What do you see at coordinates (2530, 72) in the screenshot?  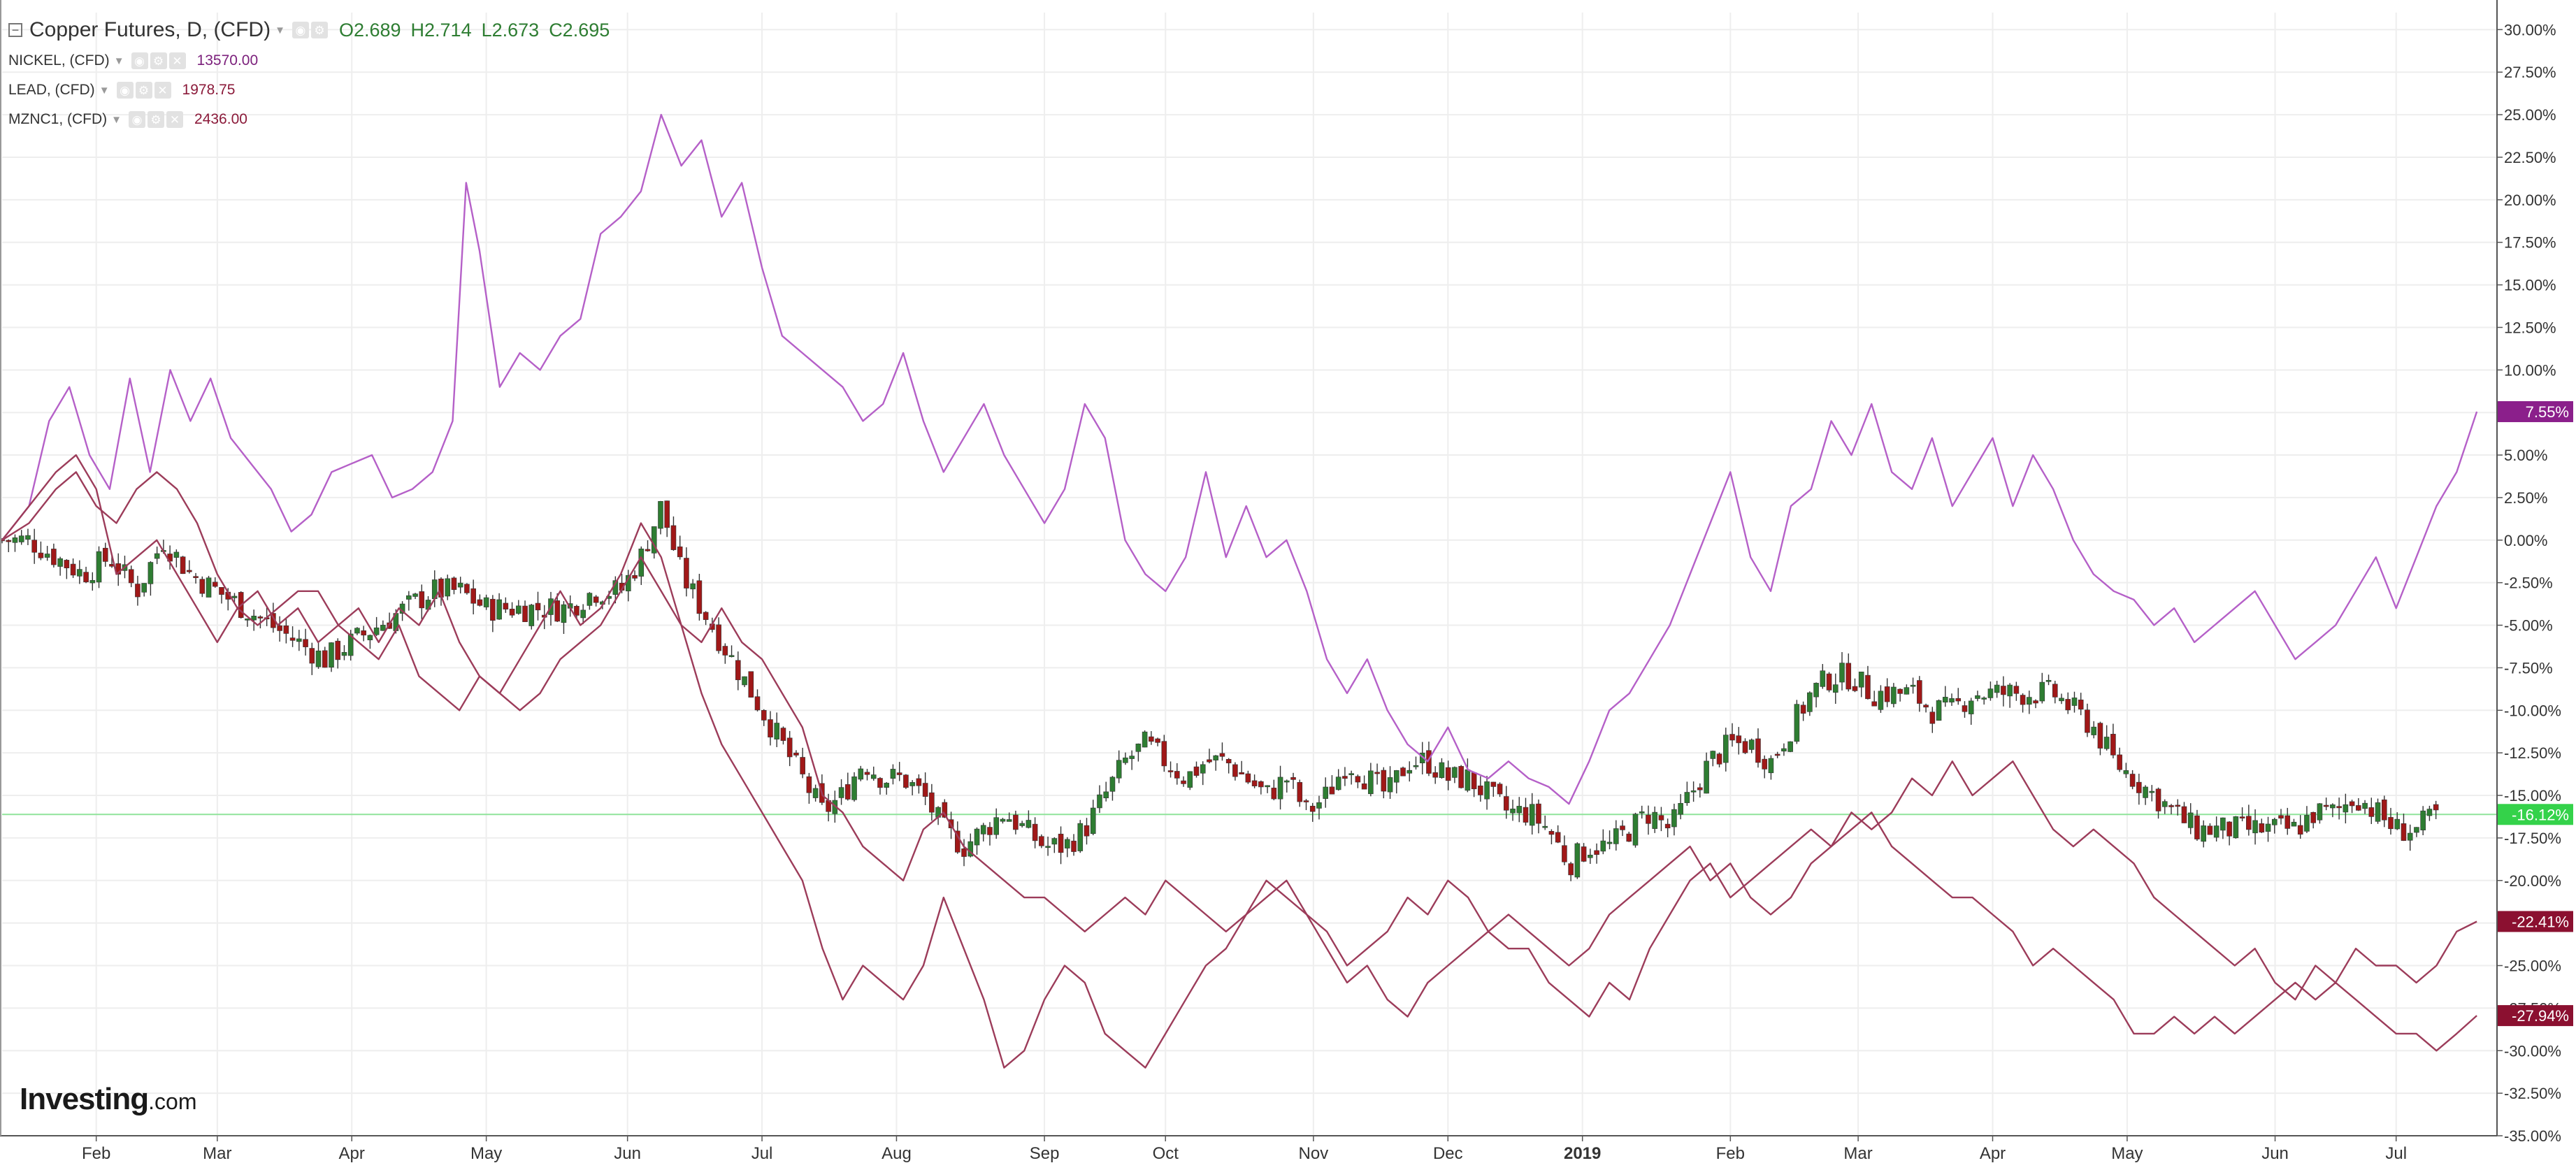 I see `y-tick-label: 27.50%` at bounding box center [2530, 72].